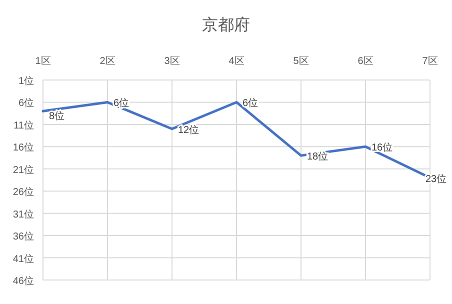 The width and height of the screenshot is (452, 304). I want to click on data-label: 16位, so click(382, 148).